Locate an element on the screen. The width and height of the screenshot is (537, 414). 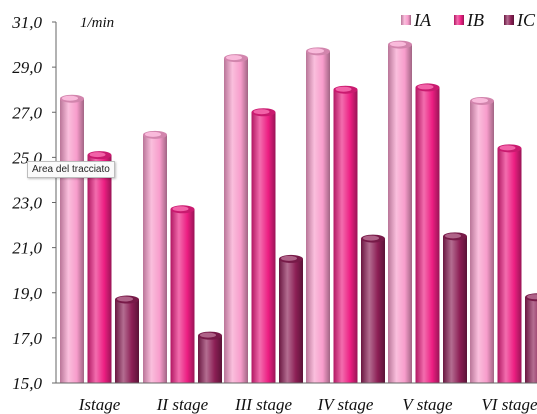
legend: IA IB IC is located at coordinates (468, 20).